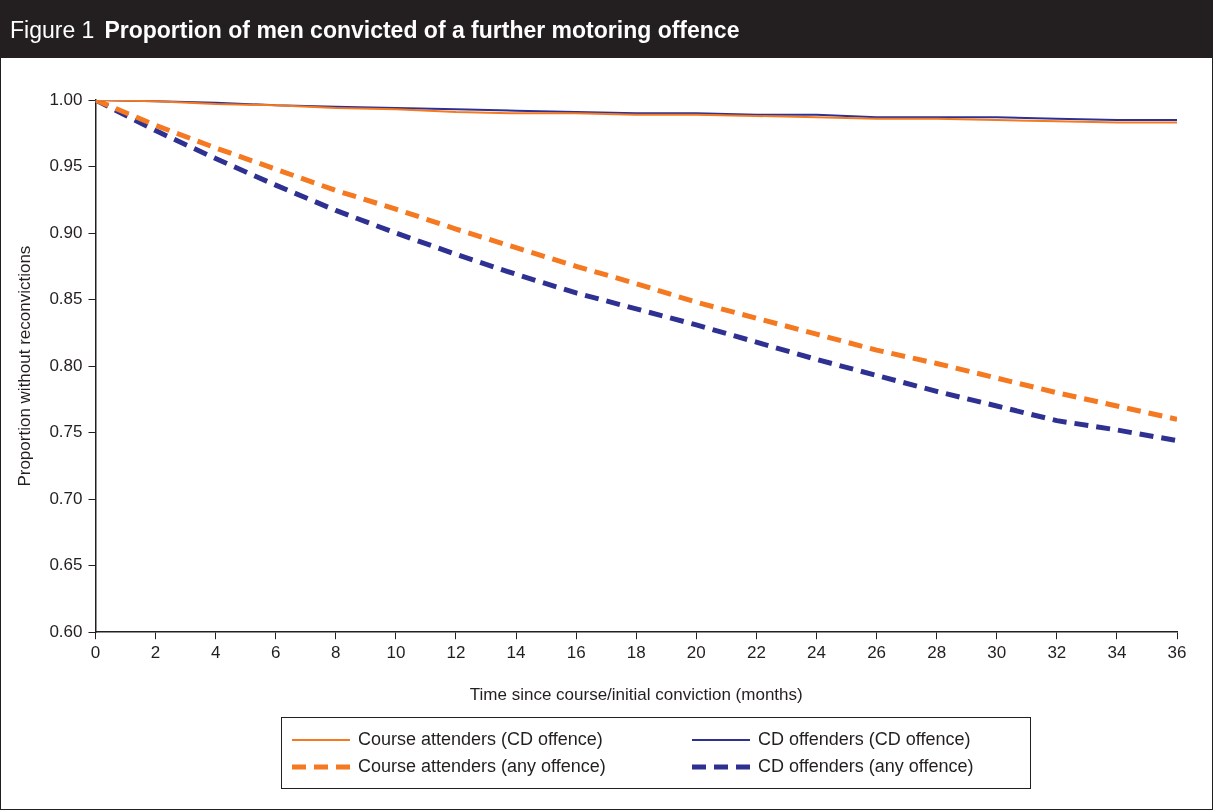  I want to click on x-axis-title: Time since course/initial conviction (months), so click(636, 695).